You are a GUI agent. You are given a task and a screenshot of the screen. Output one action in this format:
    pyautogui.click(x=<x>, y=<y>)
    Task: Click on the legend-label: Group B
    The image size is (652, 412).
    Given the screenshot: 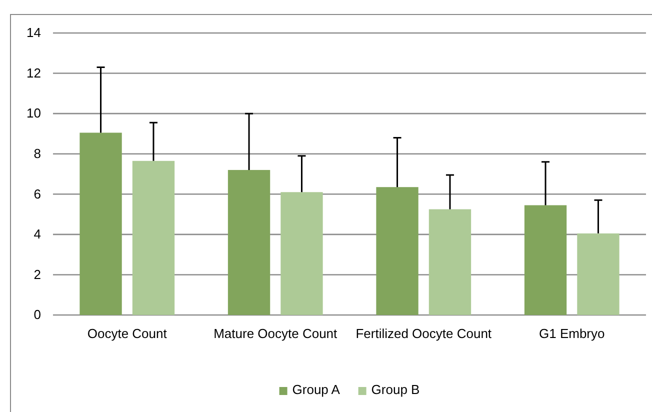 What is the action you would take?
    pyautogui.click(x=395, y=389)
    